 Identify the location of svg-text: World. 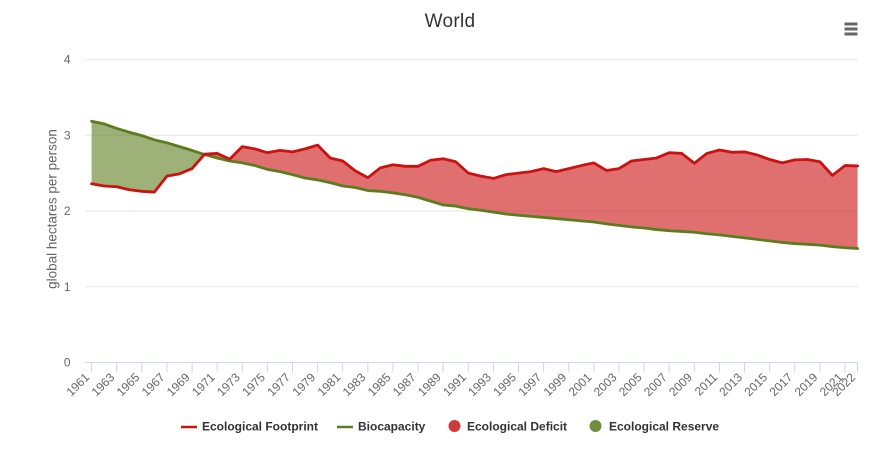
(450, 21).